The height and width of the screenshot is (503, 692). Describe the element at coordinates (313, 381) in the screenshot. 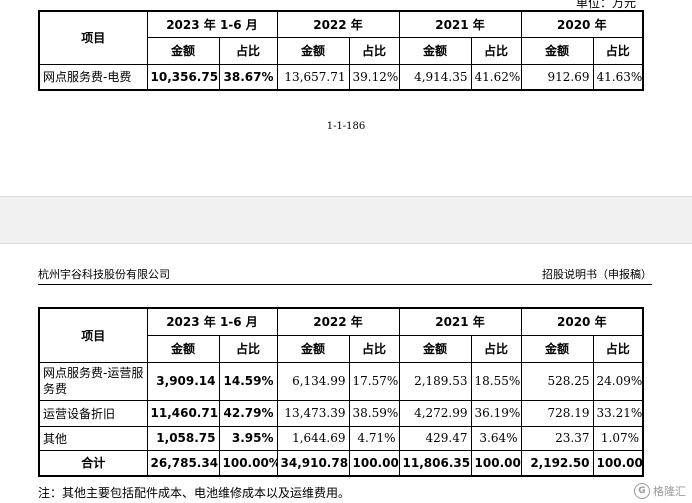

I see `cell-value: 6,134.99` at that location.